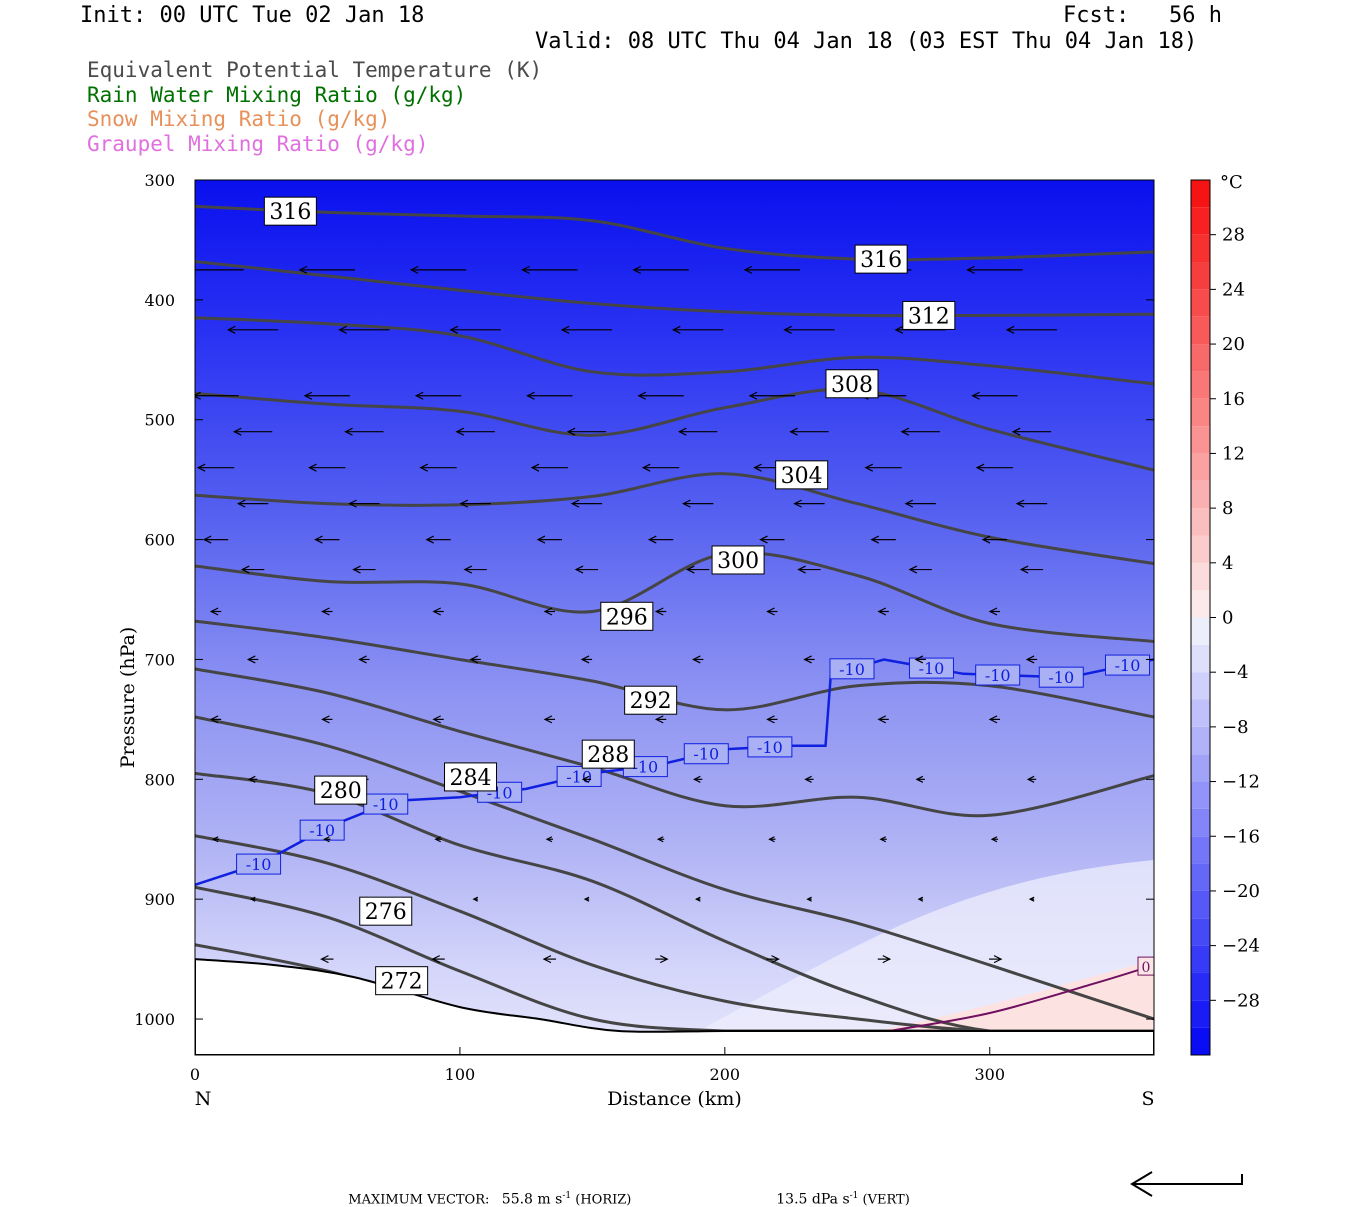  Describe the element at coordinates (674, 1006) in the screenshot. I see `terrain` at that location.